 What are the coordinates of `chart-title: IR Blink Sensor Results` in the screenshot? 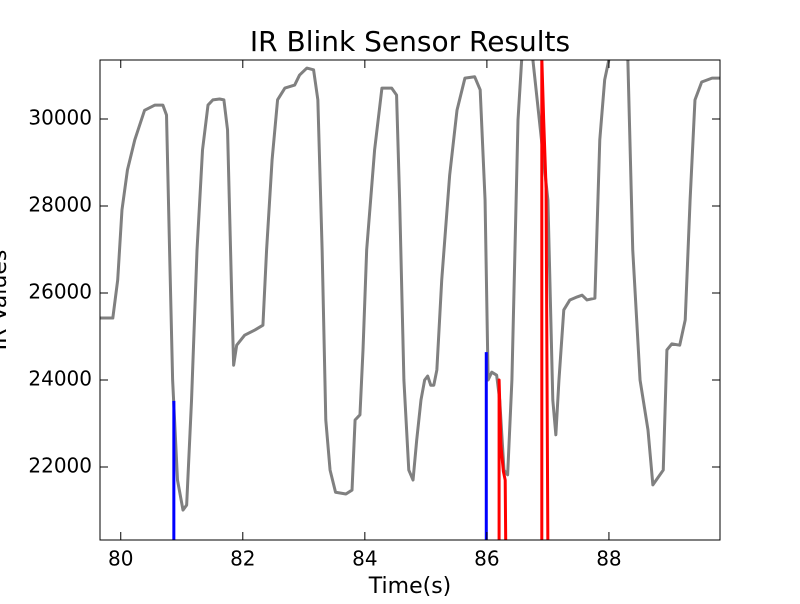 It's located at (410, 41).